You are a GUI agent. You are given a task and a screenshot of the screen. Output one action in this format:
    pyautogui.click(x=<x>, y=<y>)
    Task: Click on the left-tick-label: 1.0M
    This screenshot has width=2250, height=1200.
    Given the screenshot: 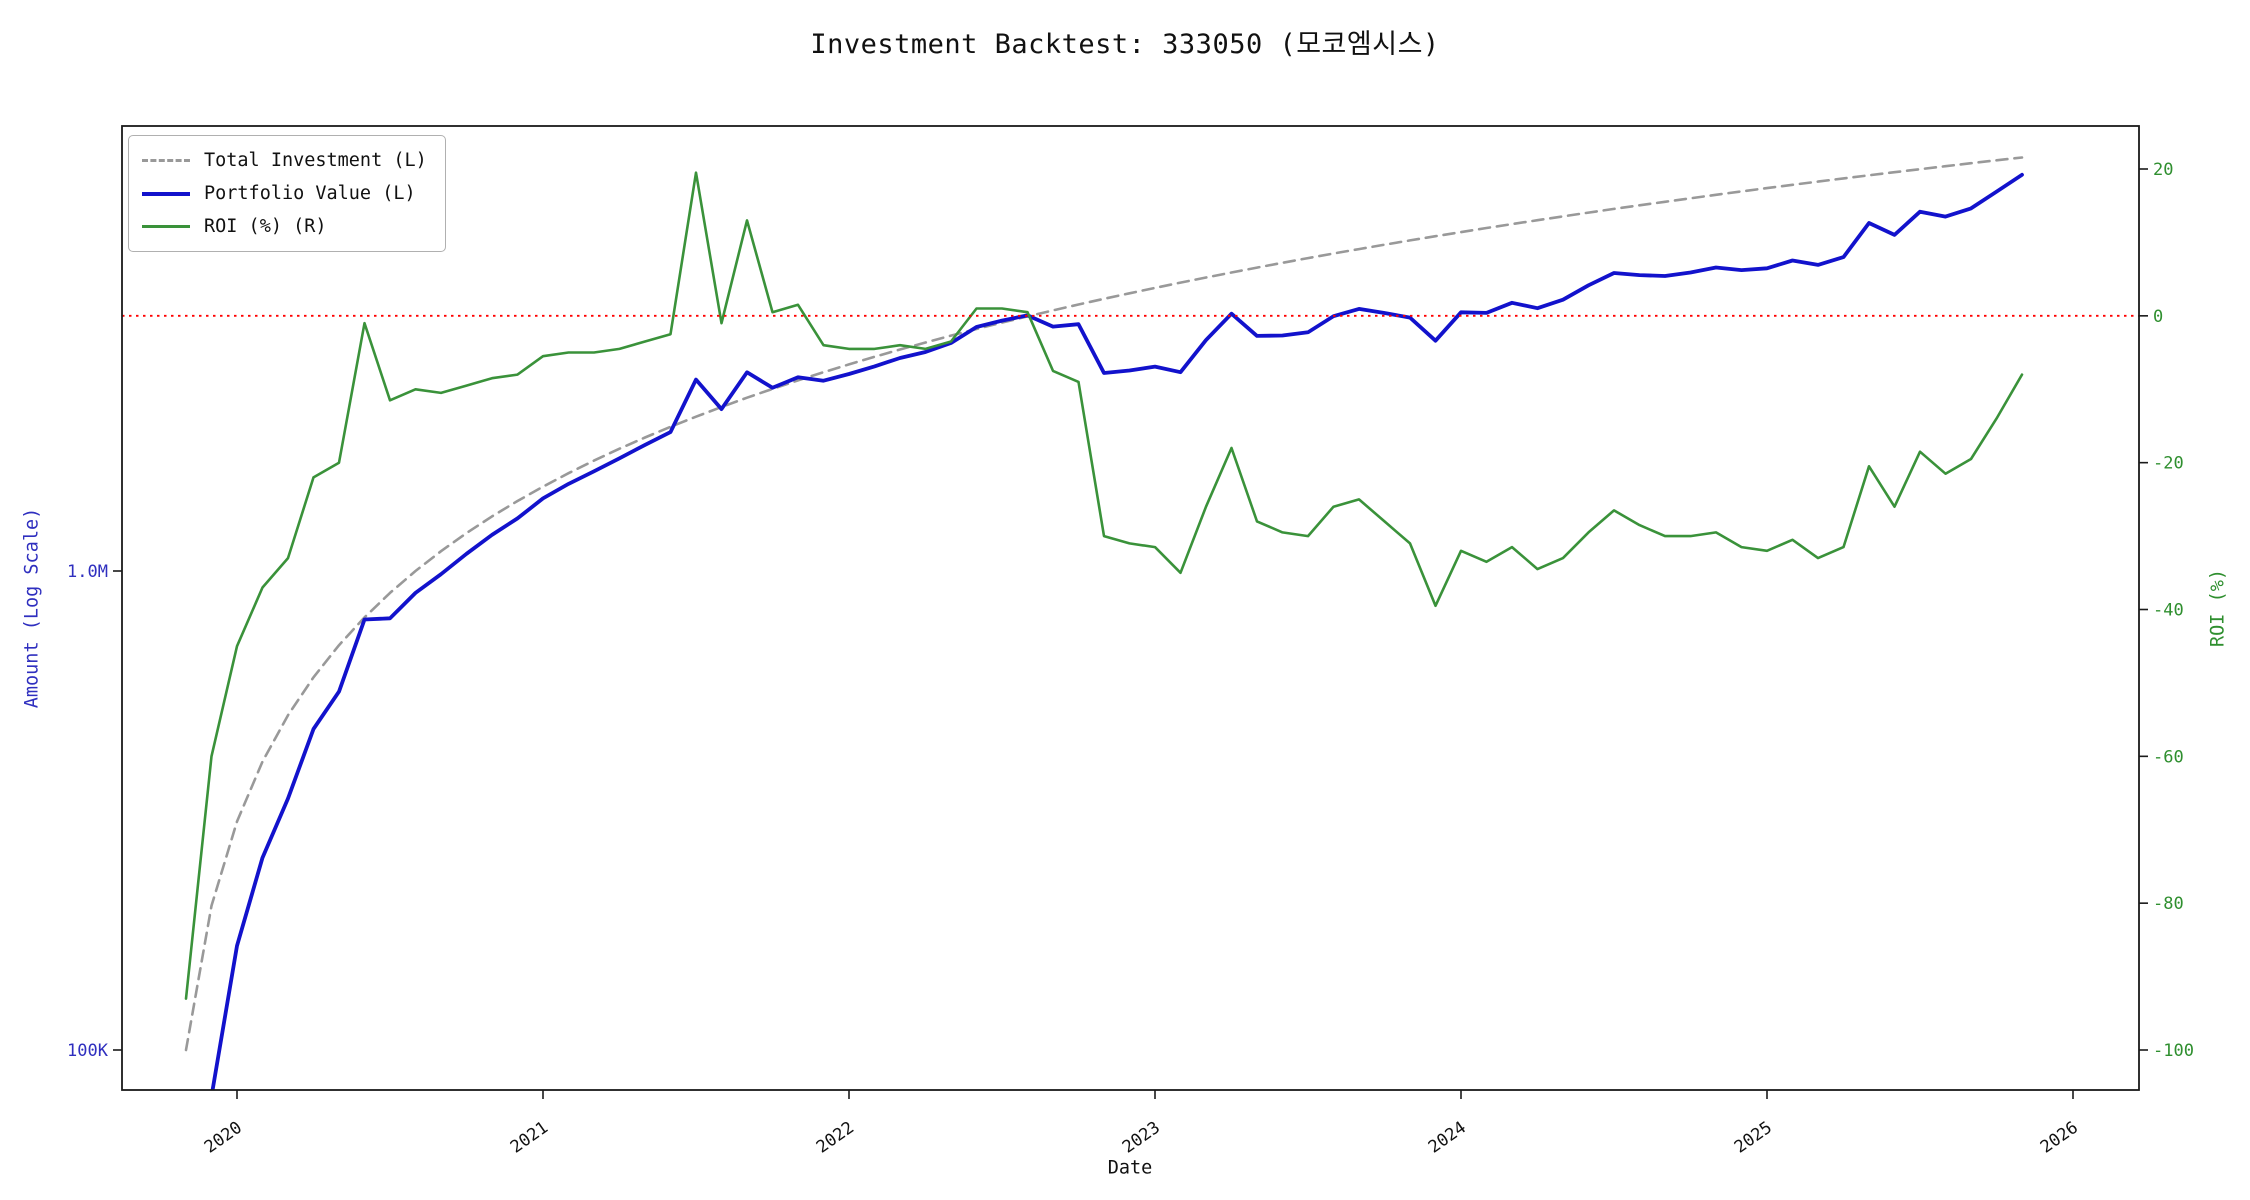 What is the action you would take?
    pyautogui.click(x=87, y=572)
    